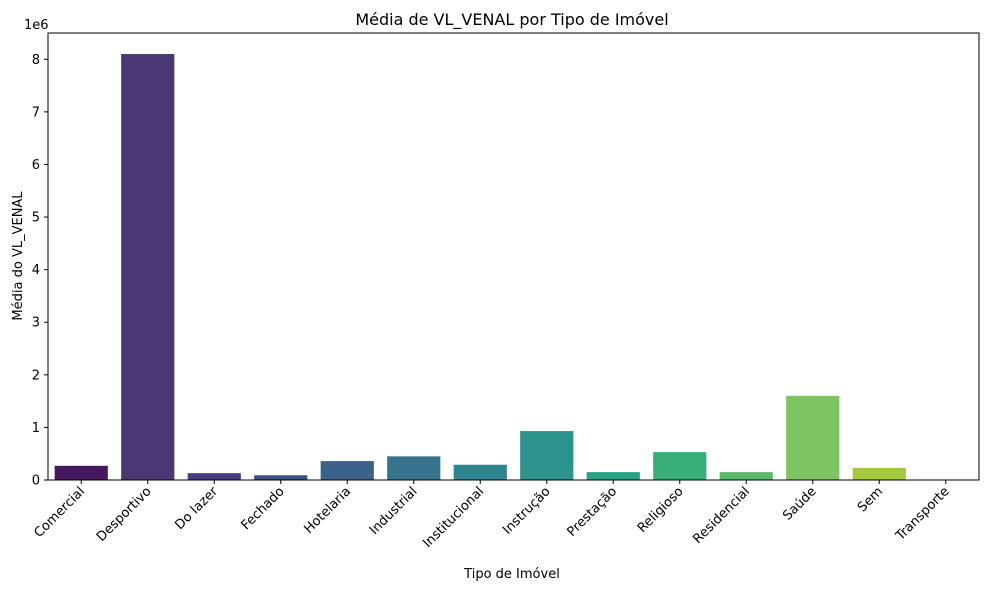 The height and width of the screenshot is (590, 986). Describe the element at coordinates (196, 508) in the screenshot. I see `x-tick-label: Do lazer` at that location.